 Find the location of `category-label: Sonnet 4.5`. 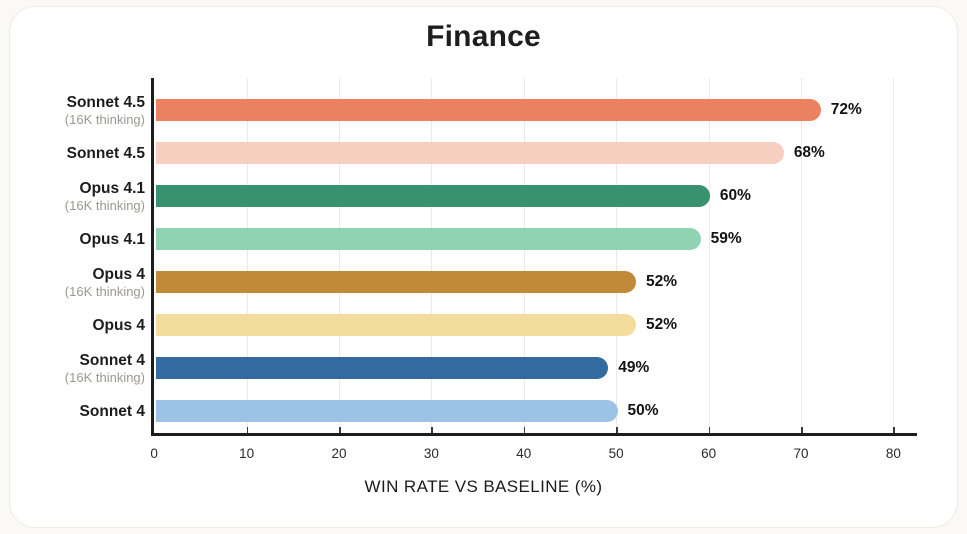

category-label: Sonnet 4.5 is located at coordinates (72, 153).